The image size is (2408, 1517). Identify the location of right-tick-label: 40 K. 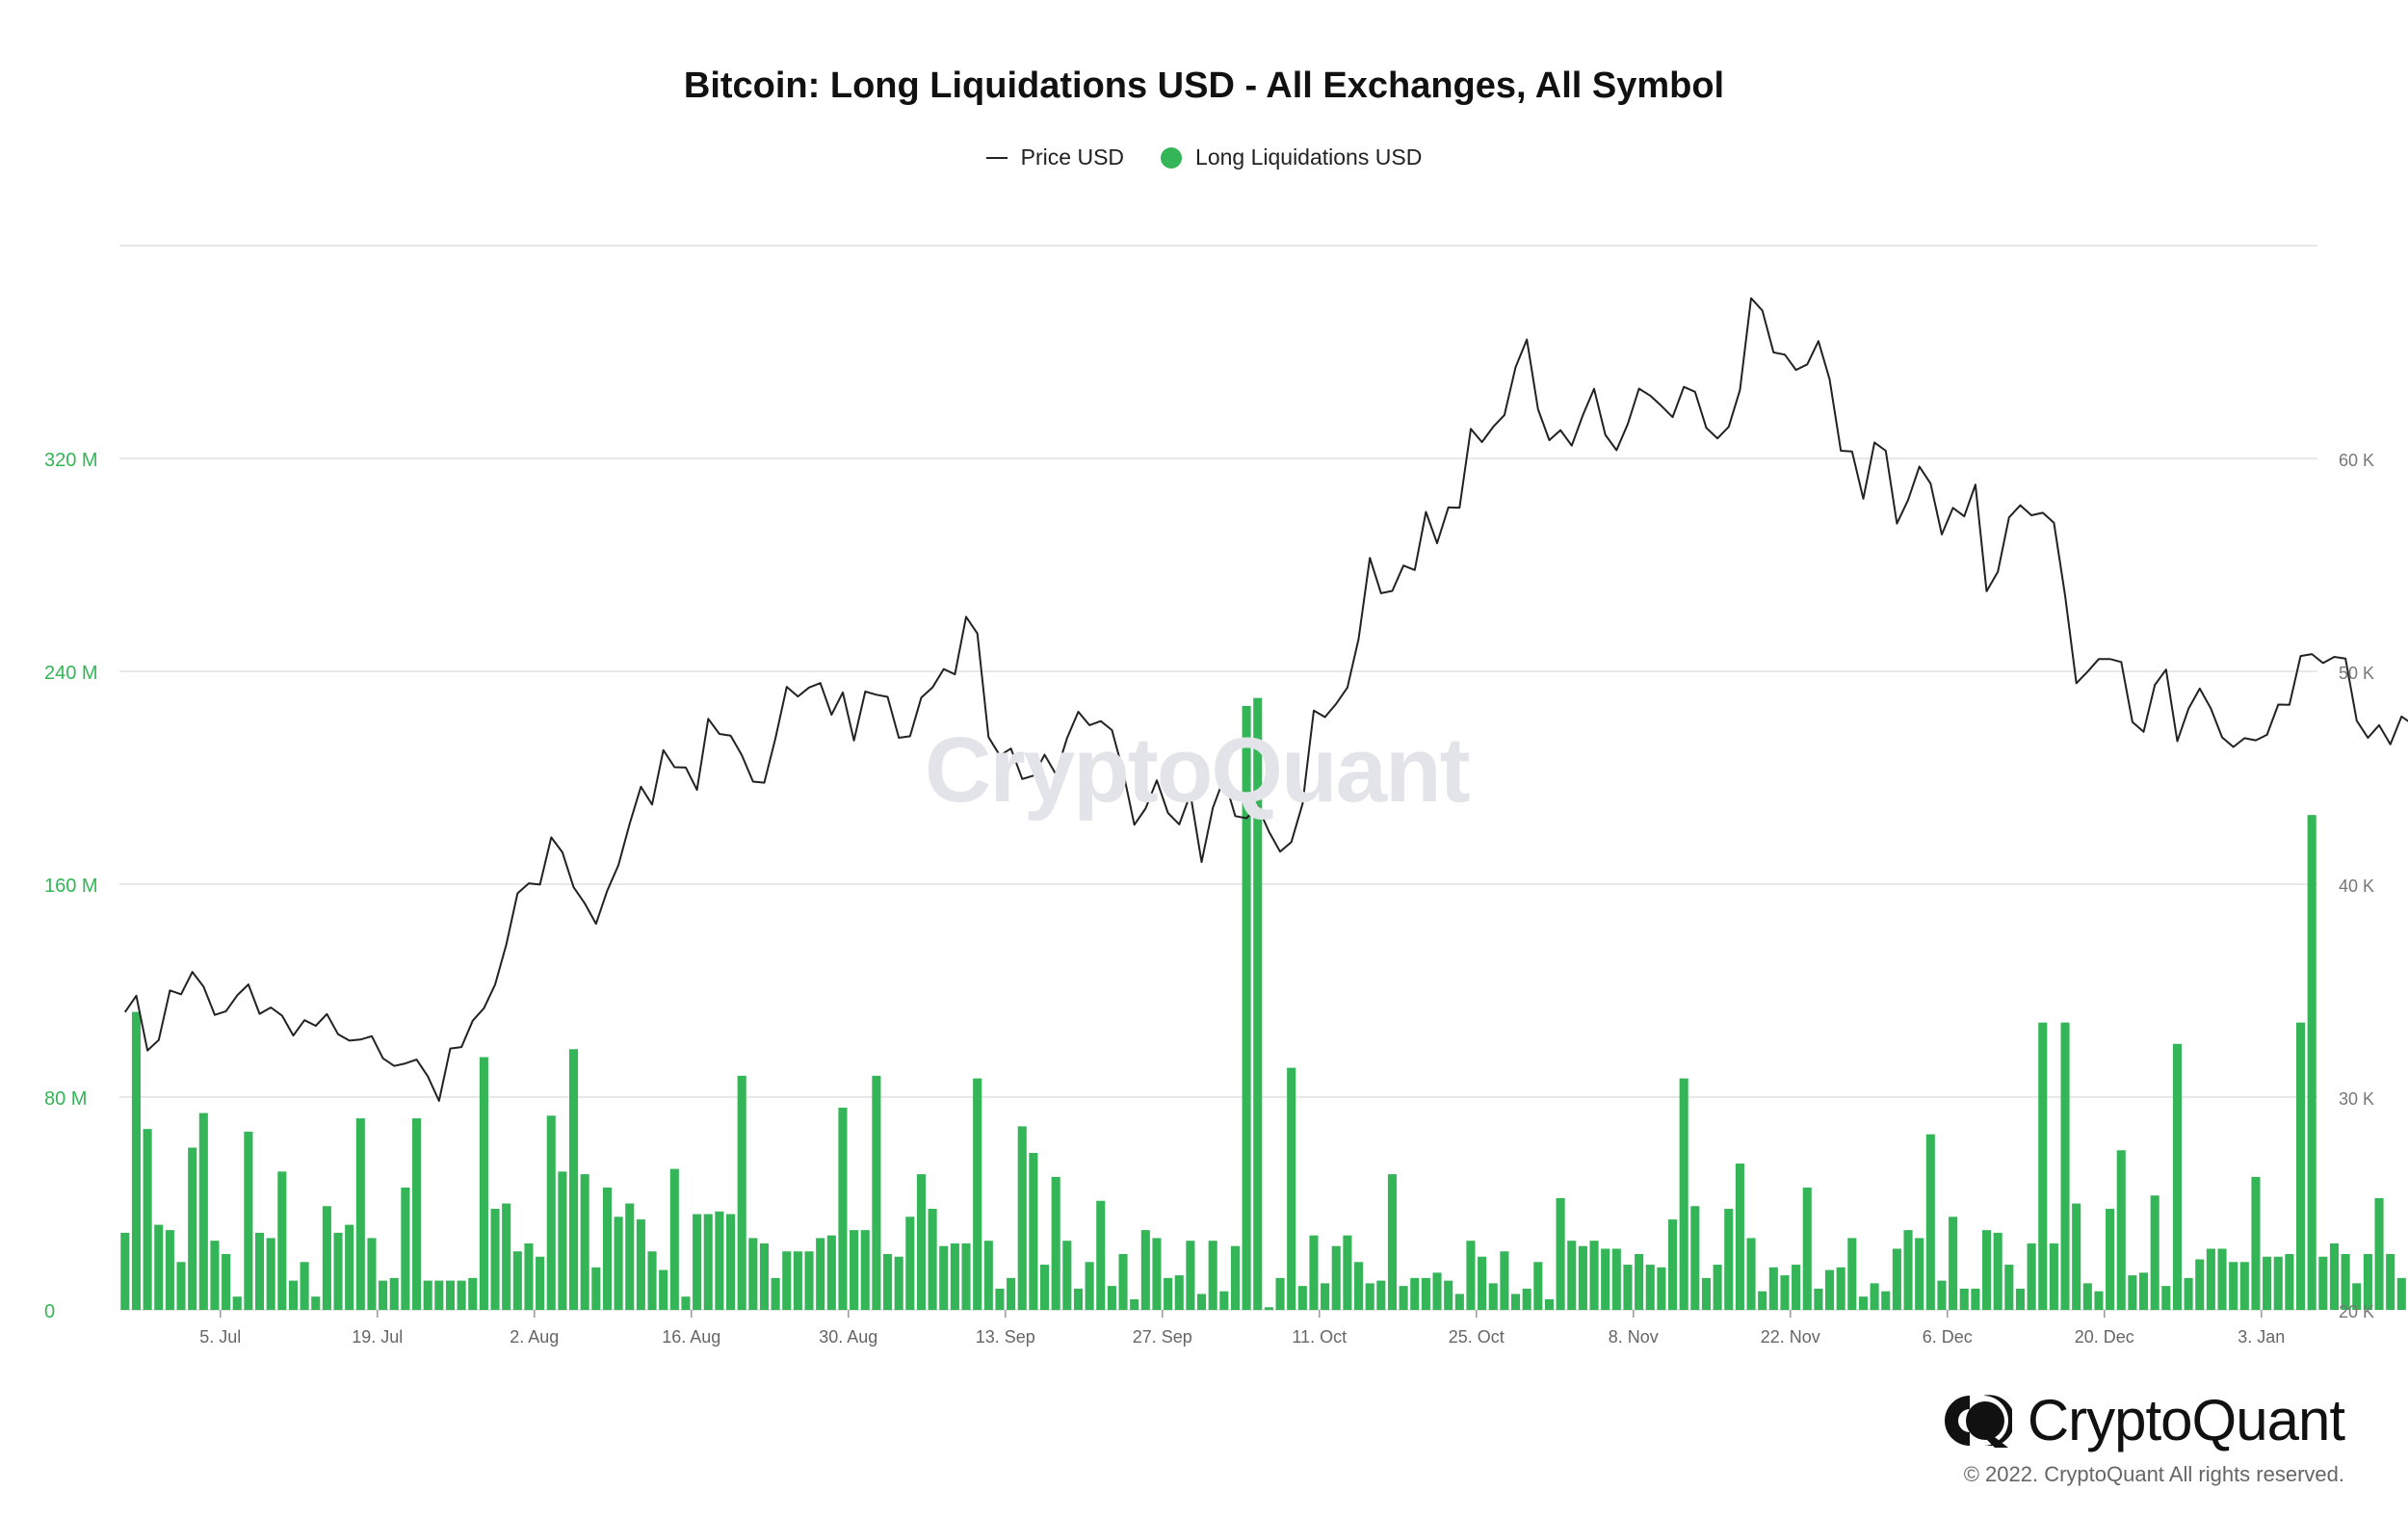
(2356, 886).